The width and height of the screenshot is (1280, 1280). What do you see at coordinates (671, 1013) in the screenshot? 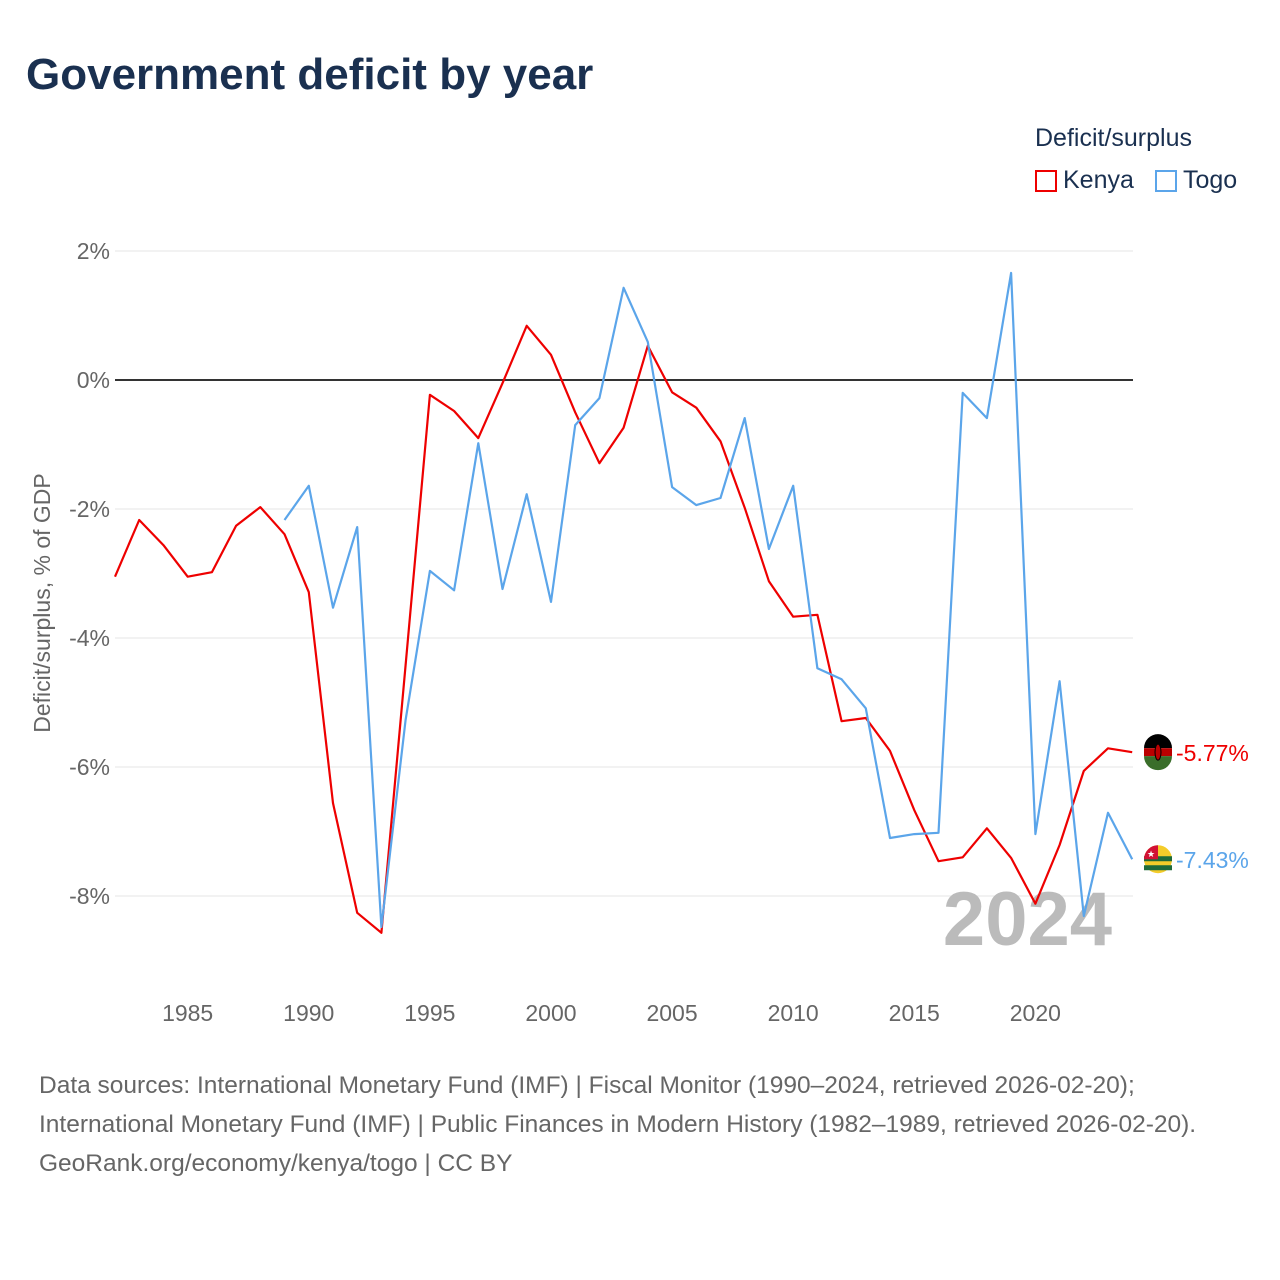
I see `x-tick-label: 2005` at bounding box center [671, 1013].